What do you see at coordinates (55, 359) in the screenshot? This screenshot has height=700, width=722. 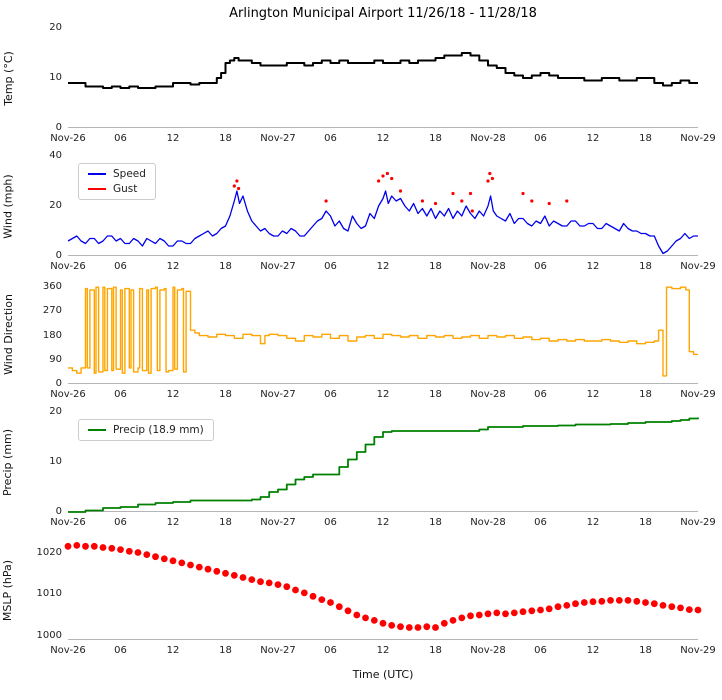 I see `y-tick-label: 90` at bounding box center [55, 359].